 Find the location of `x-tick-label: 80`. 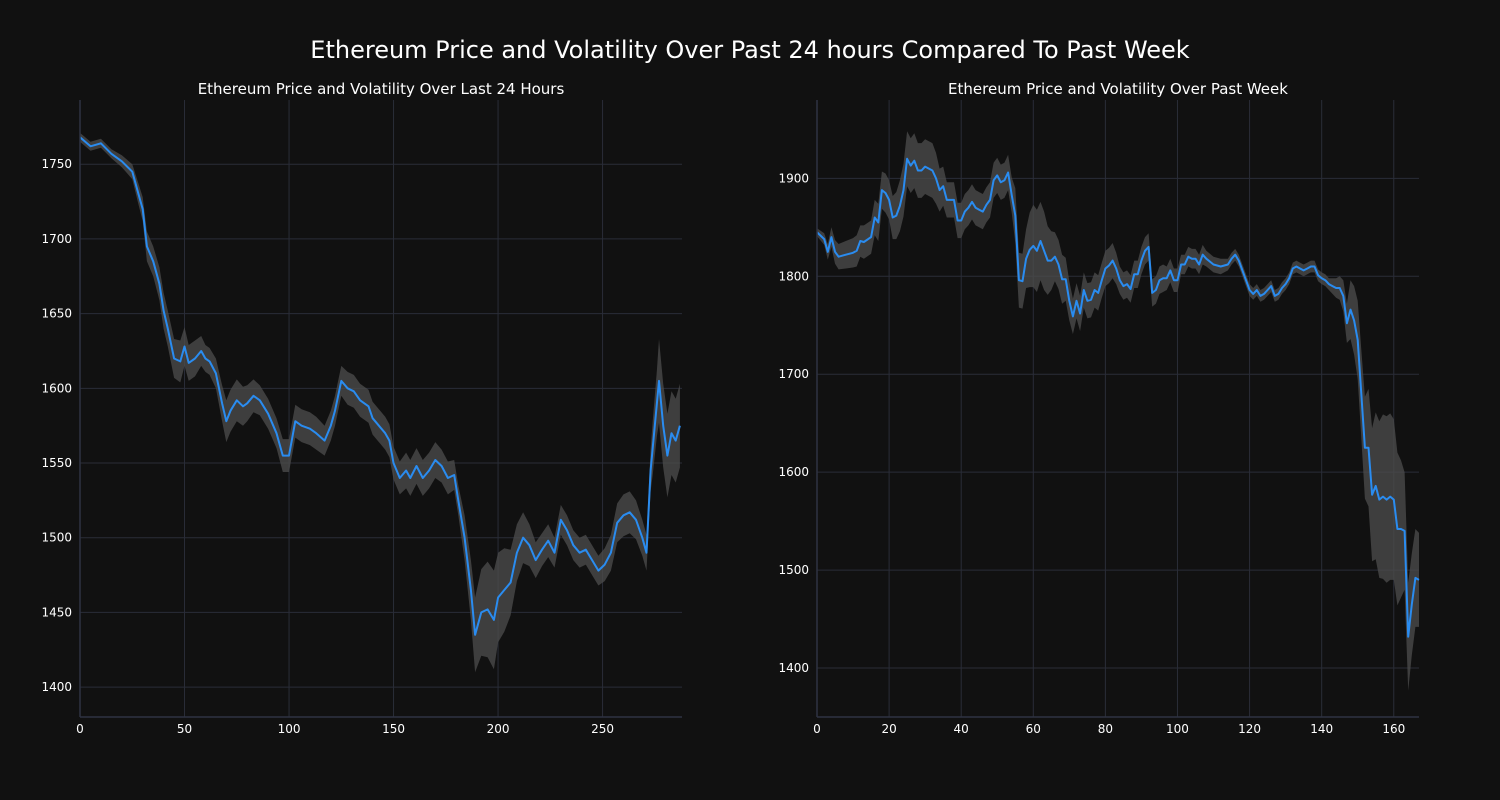

x-tick-label: 80 is located at coordinates (1105, 729).